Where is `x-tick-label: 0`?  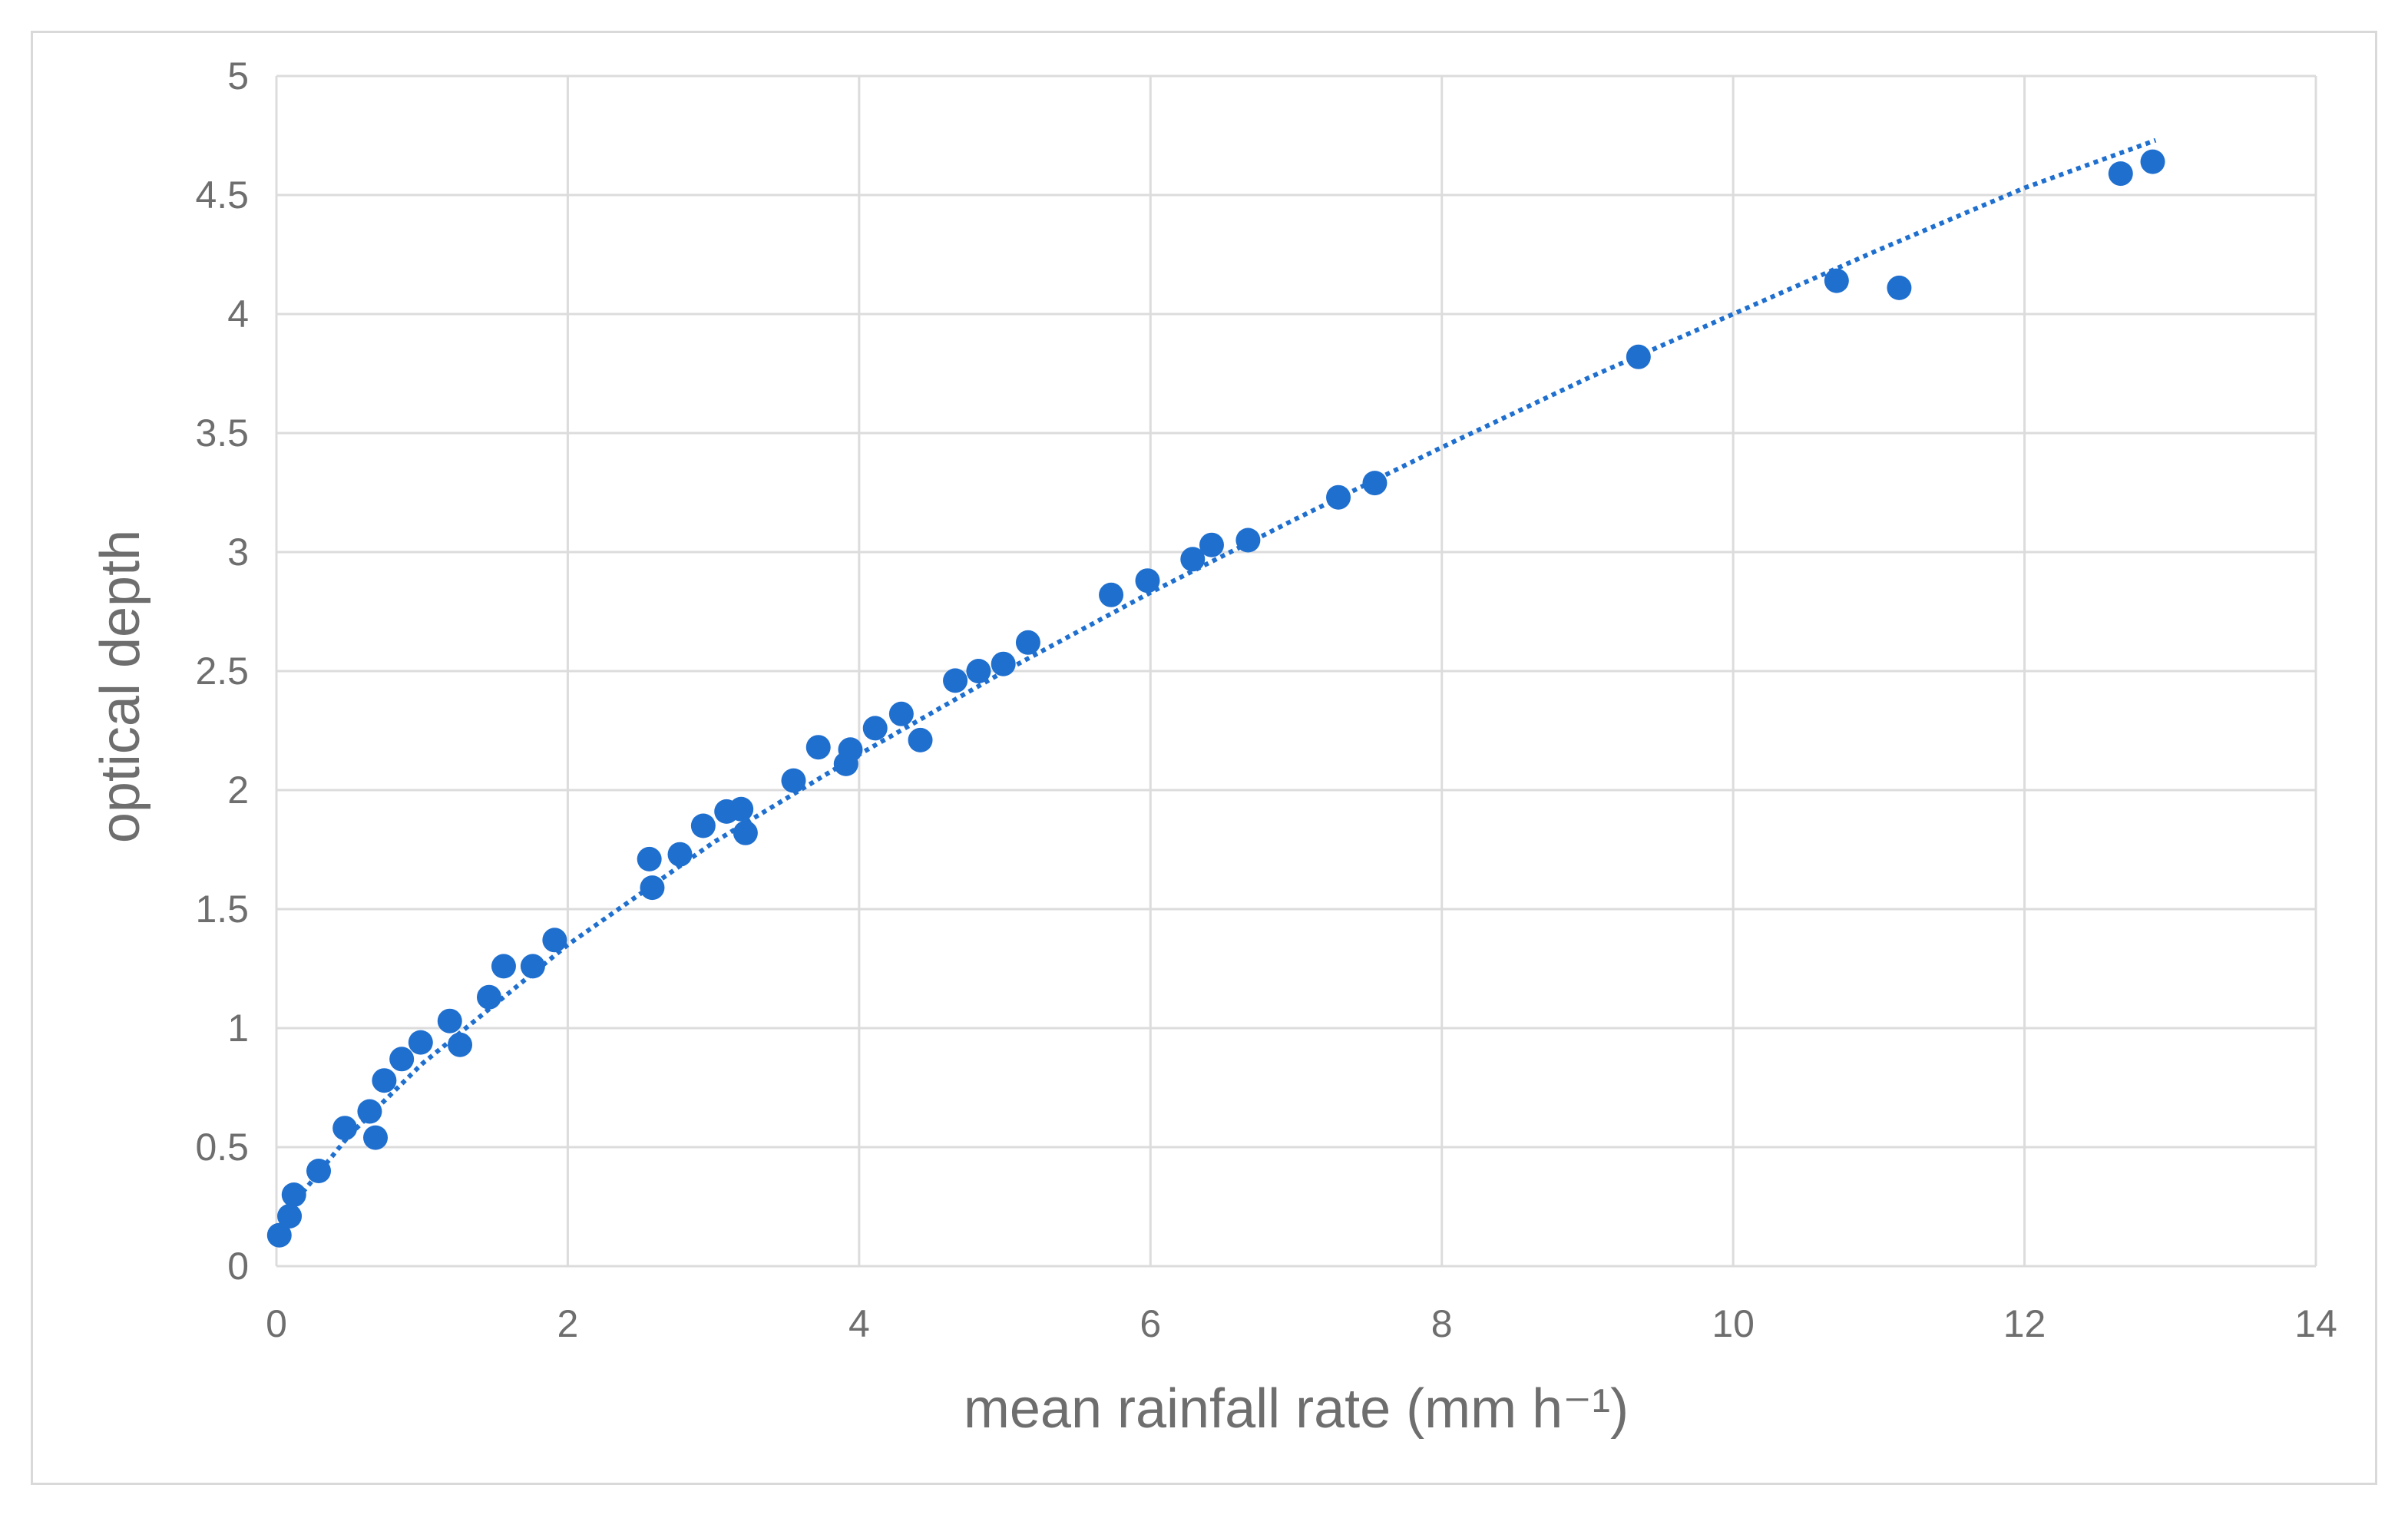
x-tick-label: 0 is located at coordinates (277, 1324).